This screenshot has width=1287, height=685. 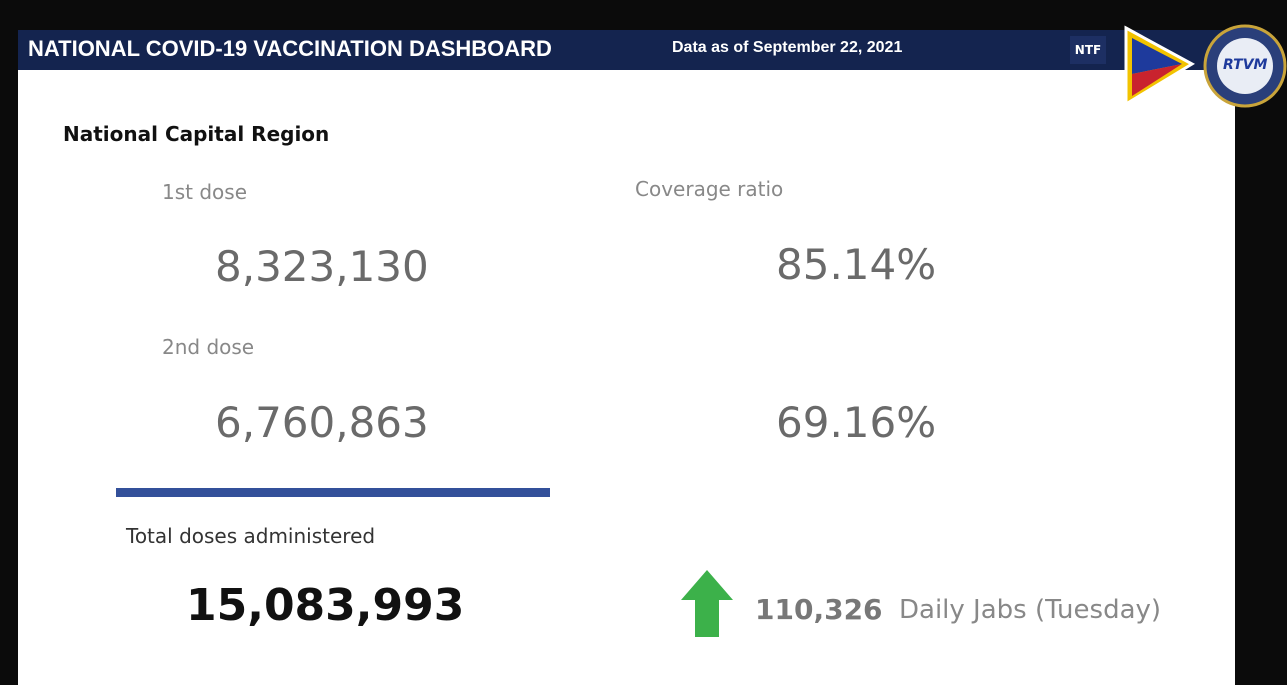 What do you see at coordinates (322, 422) in the screenshot?
I see `second-dose-value: 6,760,863` at bounding box center [322, 422].